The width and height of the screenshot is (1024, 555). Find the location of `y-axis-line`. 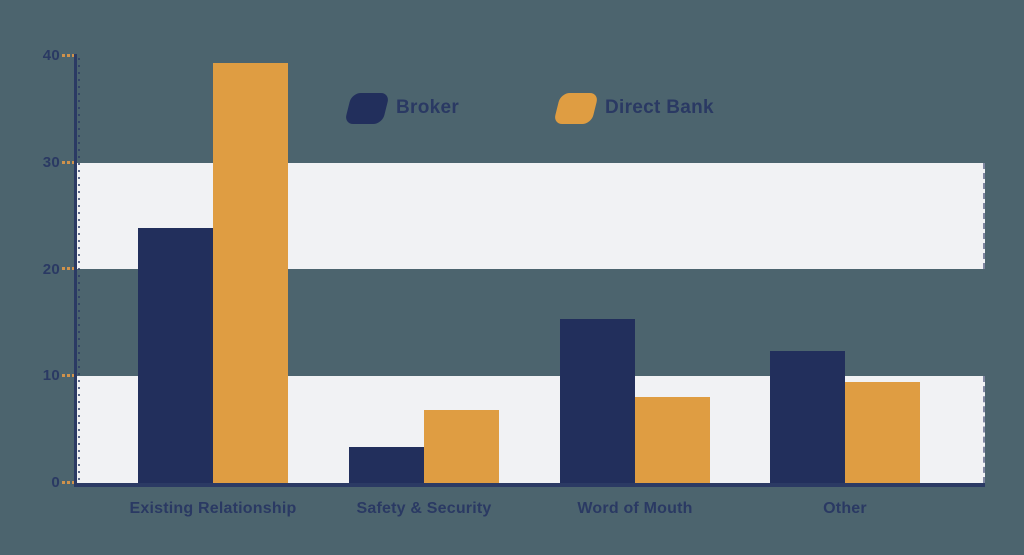

y-axis-line is located at coordinates (75, 268).